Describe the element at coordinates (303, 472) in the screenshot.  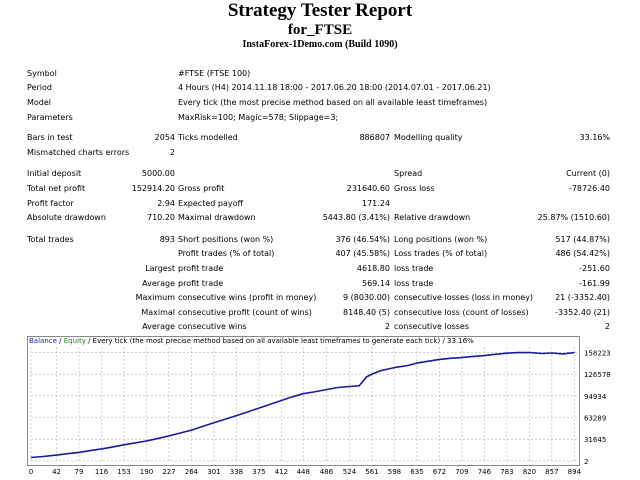
I see `x-tick-label: 448` at that location.